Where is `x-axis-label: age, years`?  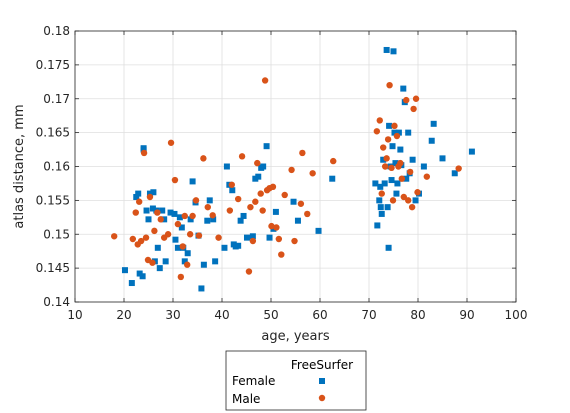
x-axis-label: age, years is located at coordinates (295, 336).